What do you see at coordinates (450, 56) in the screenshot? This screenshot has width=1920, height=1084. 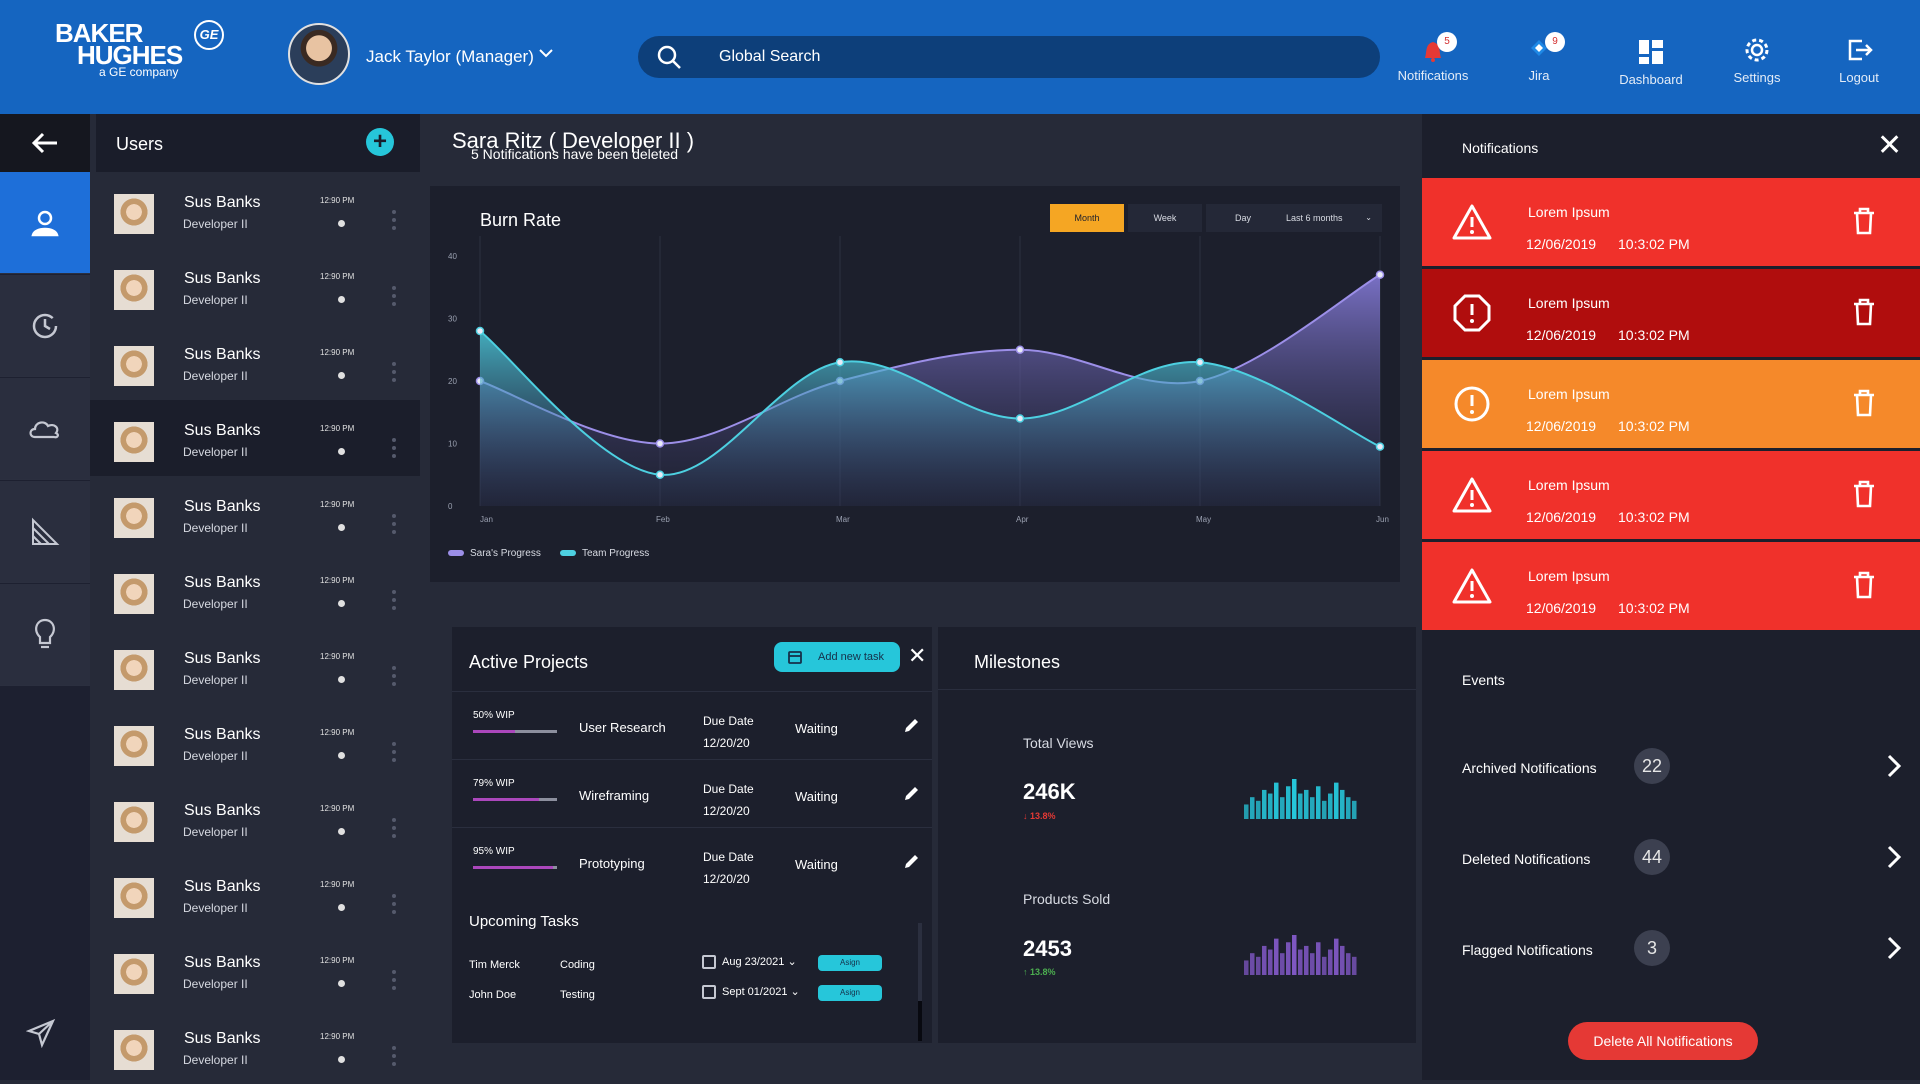 I see `current-user-name: Jack Taylor (Manager)` at bounding box center [450, 56].